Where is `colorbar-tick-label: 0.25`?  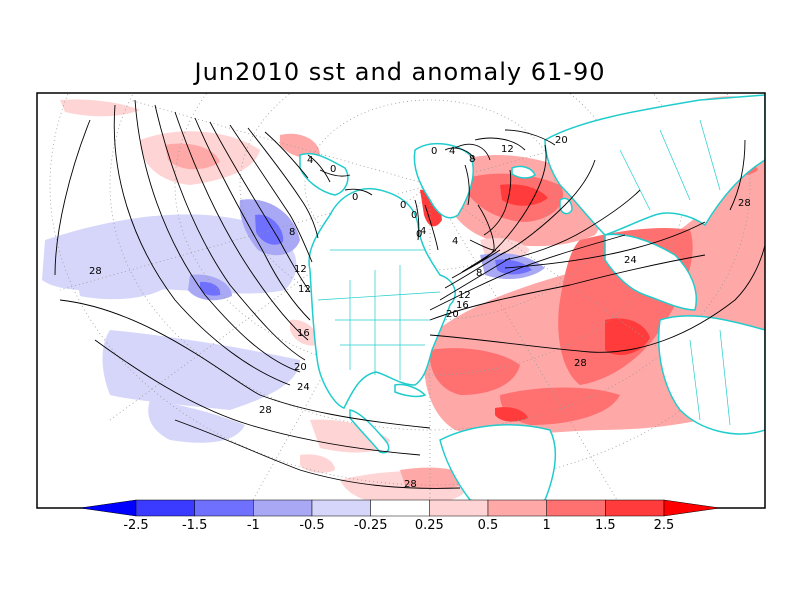 colorbar-tick-label: 0.25 is located at coordinates (429, 525).